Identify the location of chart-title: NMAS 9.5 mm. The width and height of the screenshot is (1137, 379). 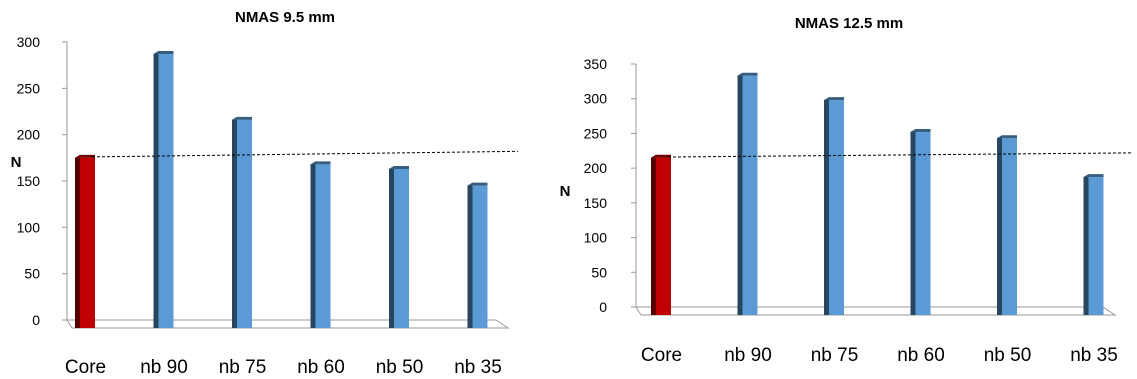
(285, 17).